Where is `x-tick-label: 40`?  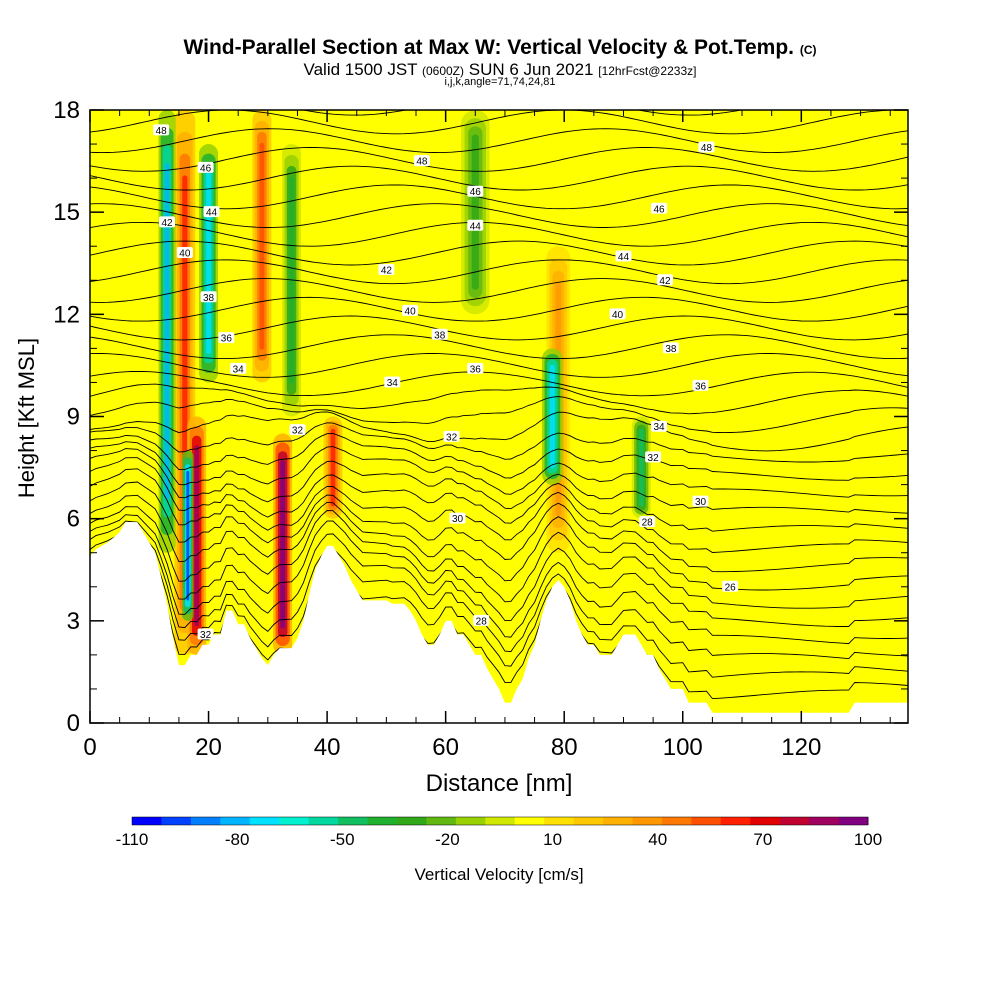
x-tick-label: 40 is located at coordinates (327, 747).